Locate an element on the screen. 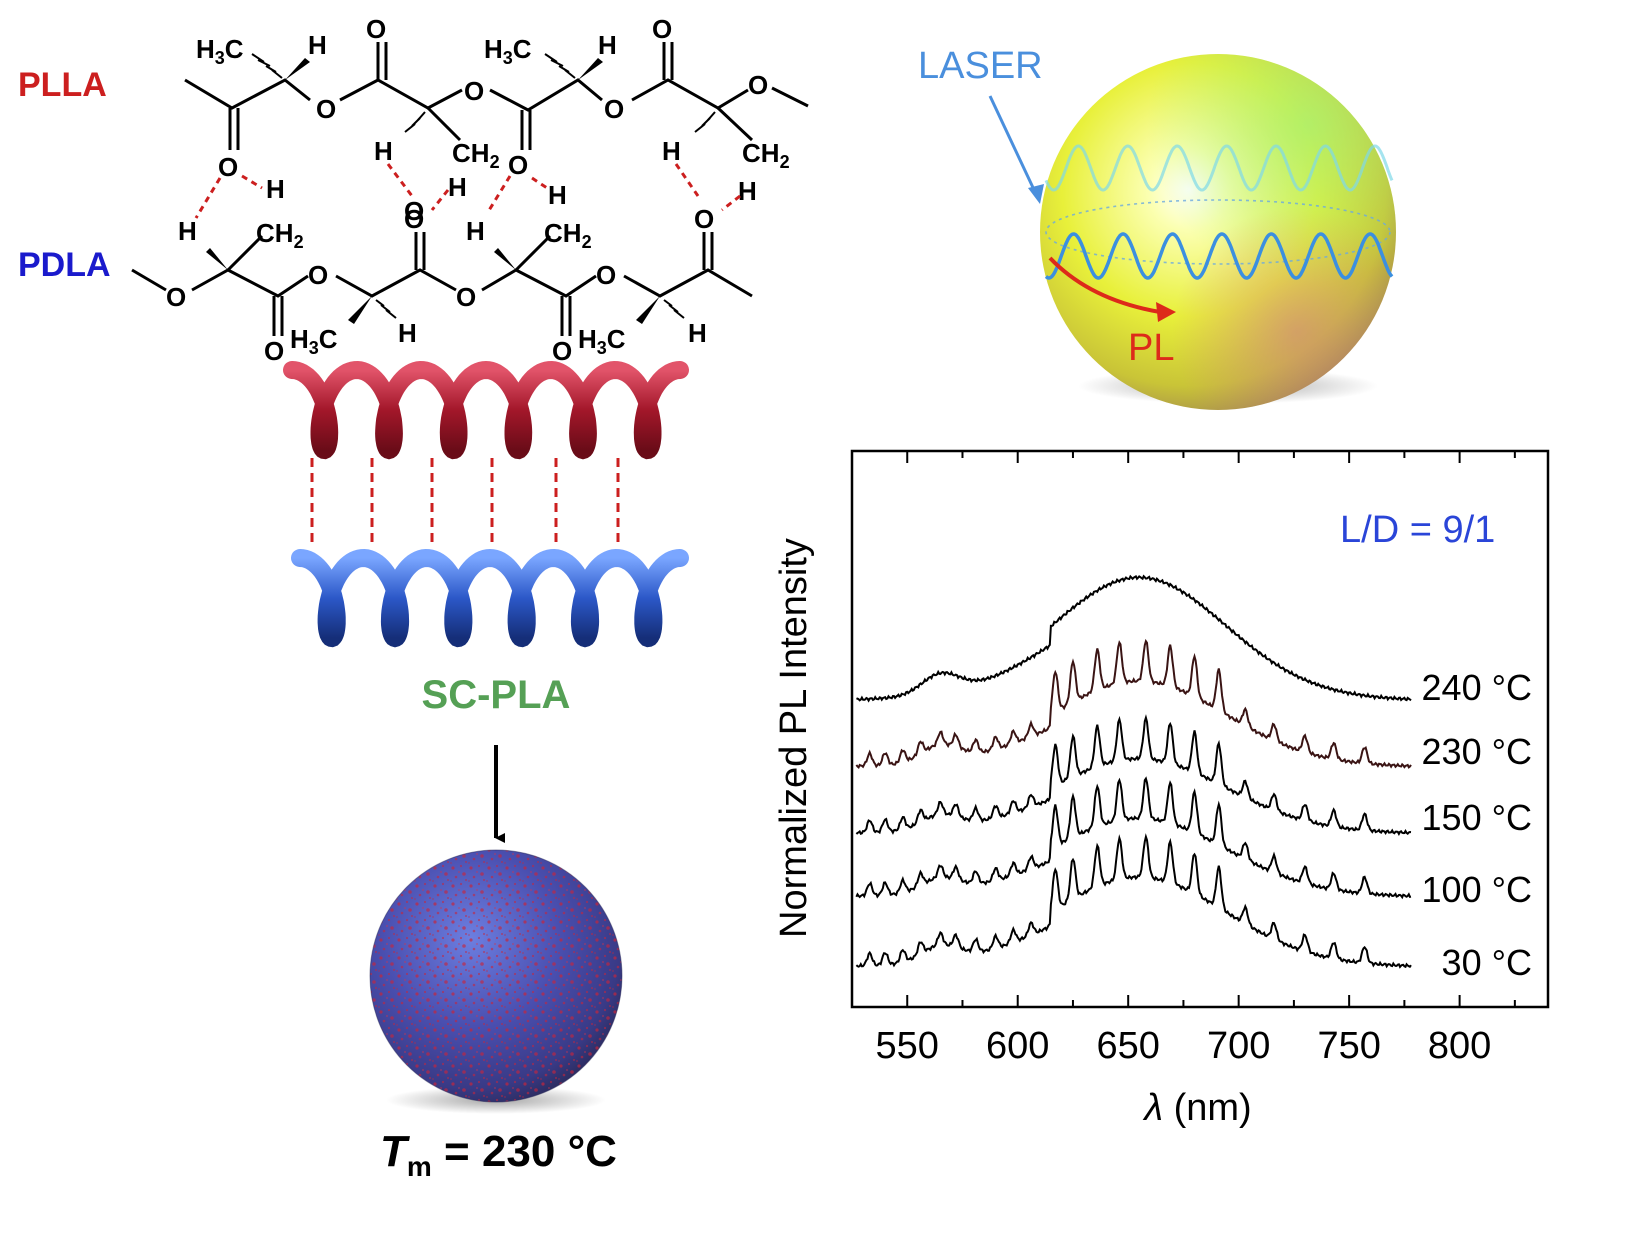  interhelix-dashed-links is located at coordinates (465, 503).